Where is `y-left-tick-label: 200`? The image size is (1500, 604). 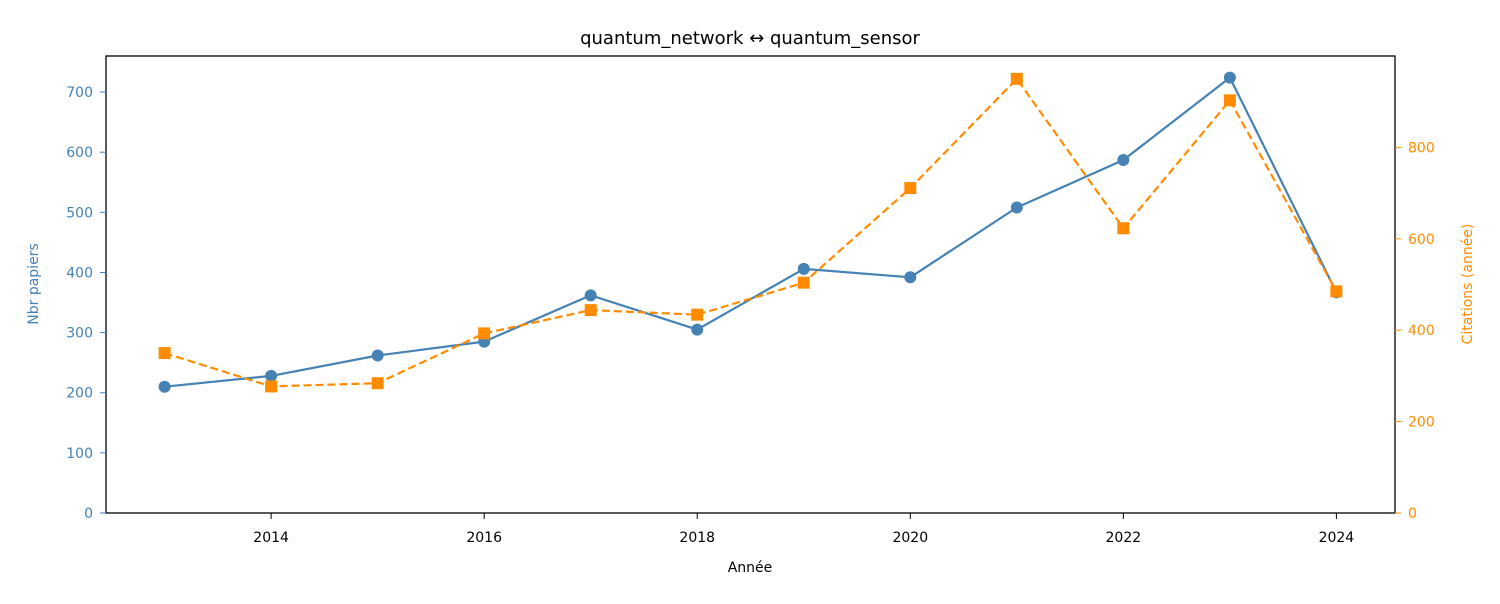
y-left-tick-label: 200 is located at coordinates (79, 394).